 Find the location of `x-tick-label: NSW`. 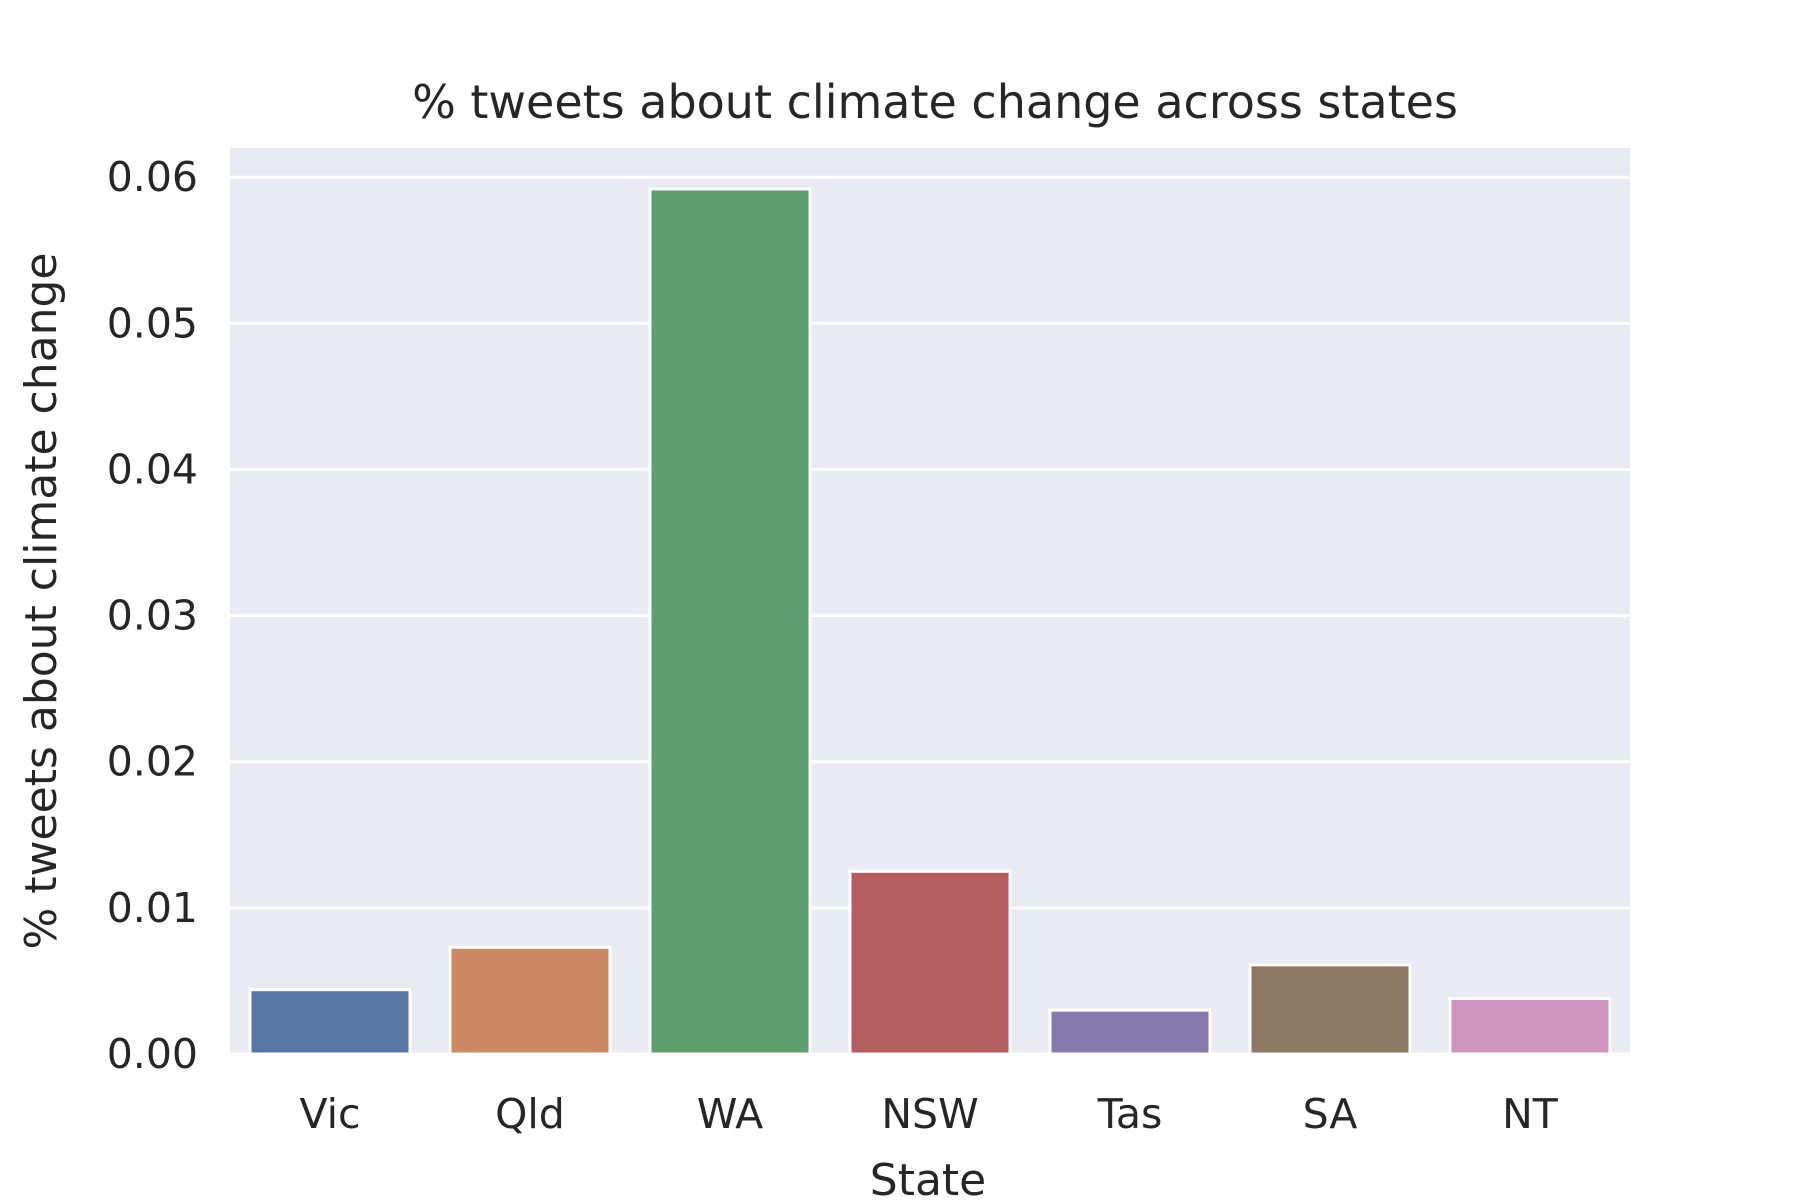

x-tick-label: NSW is located at coordinates (929, 1114).